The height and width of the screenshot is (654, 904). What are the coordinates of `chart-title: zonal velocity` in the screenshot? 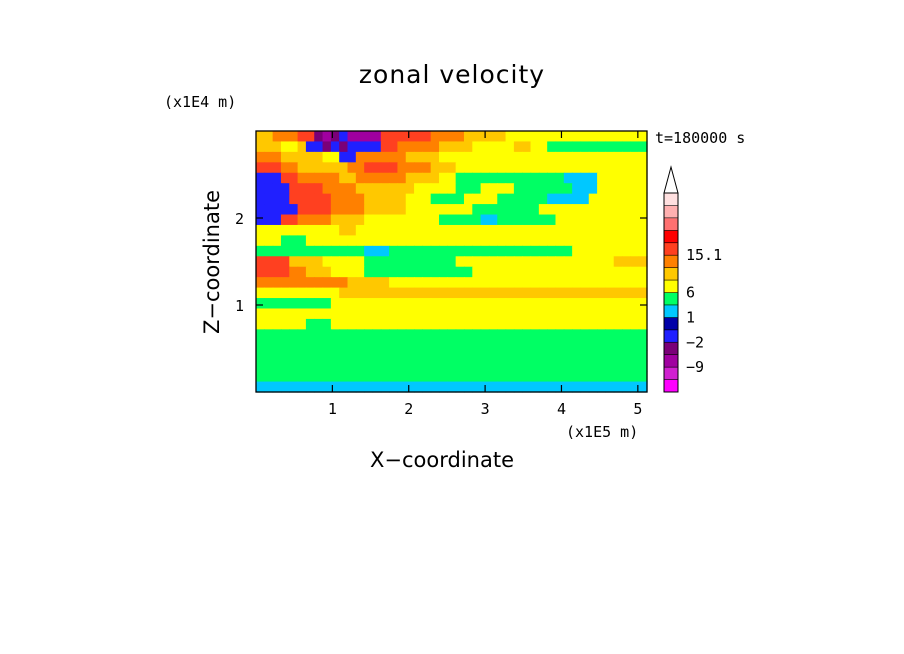 It's located at (452, 74).